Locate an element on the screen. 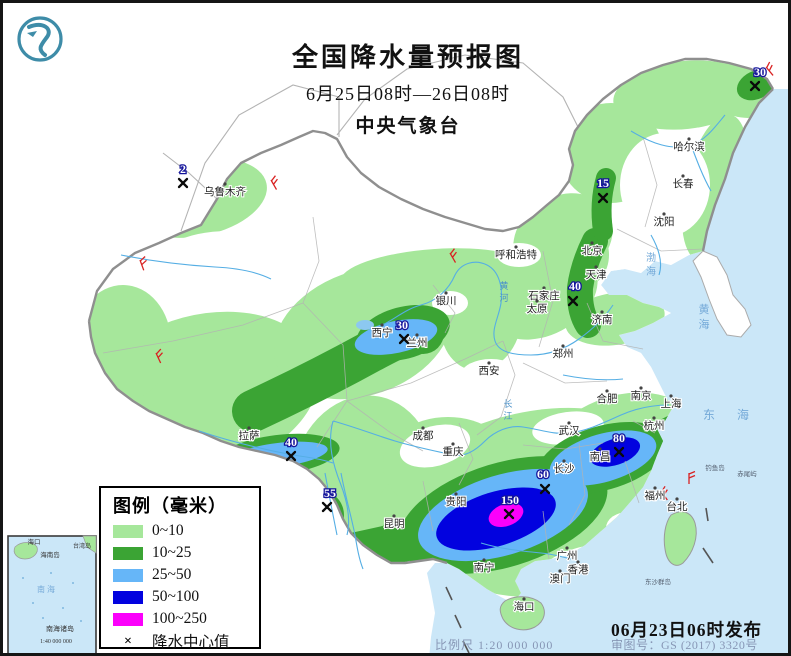 Image resolution: width=791 pixels, height=656 pixels. legend-item: 10~25 is located at coordinates (186, 553).